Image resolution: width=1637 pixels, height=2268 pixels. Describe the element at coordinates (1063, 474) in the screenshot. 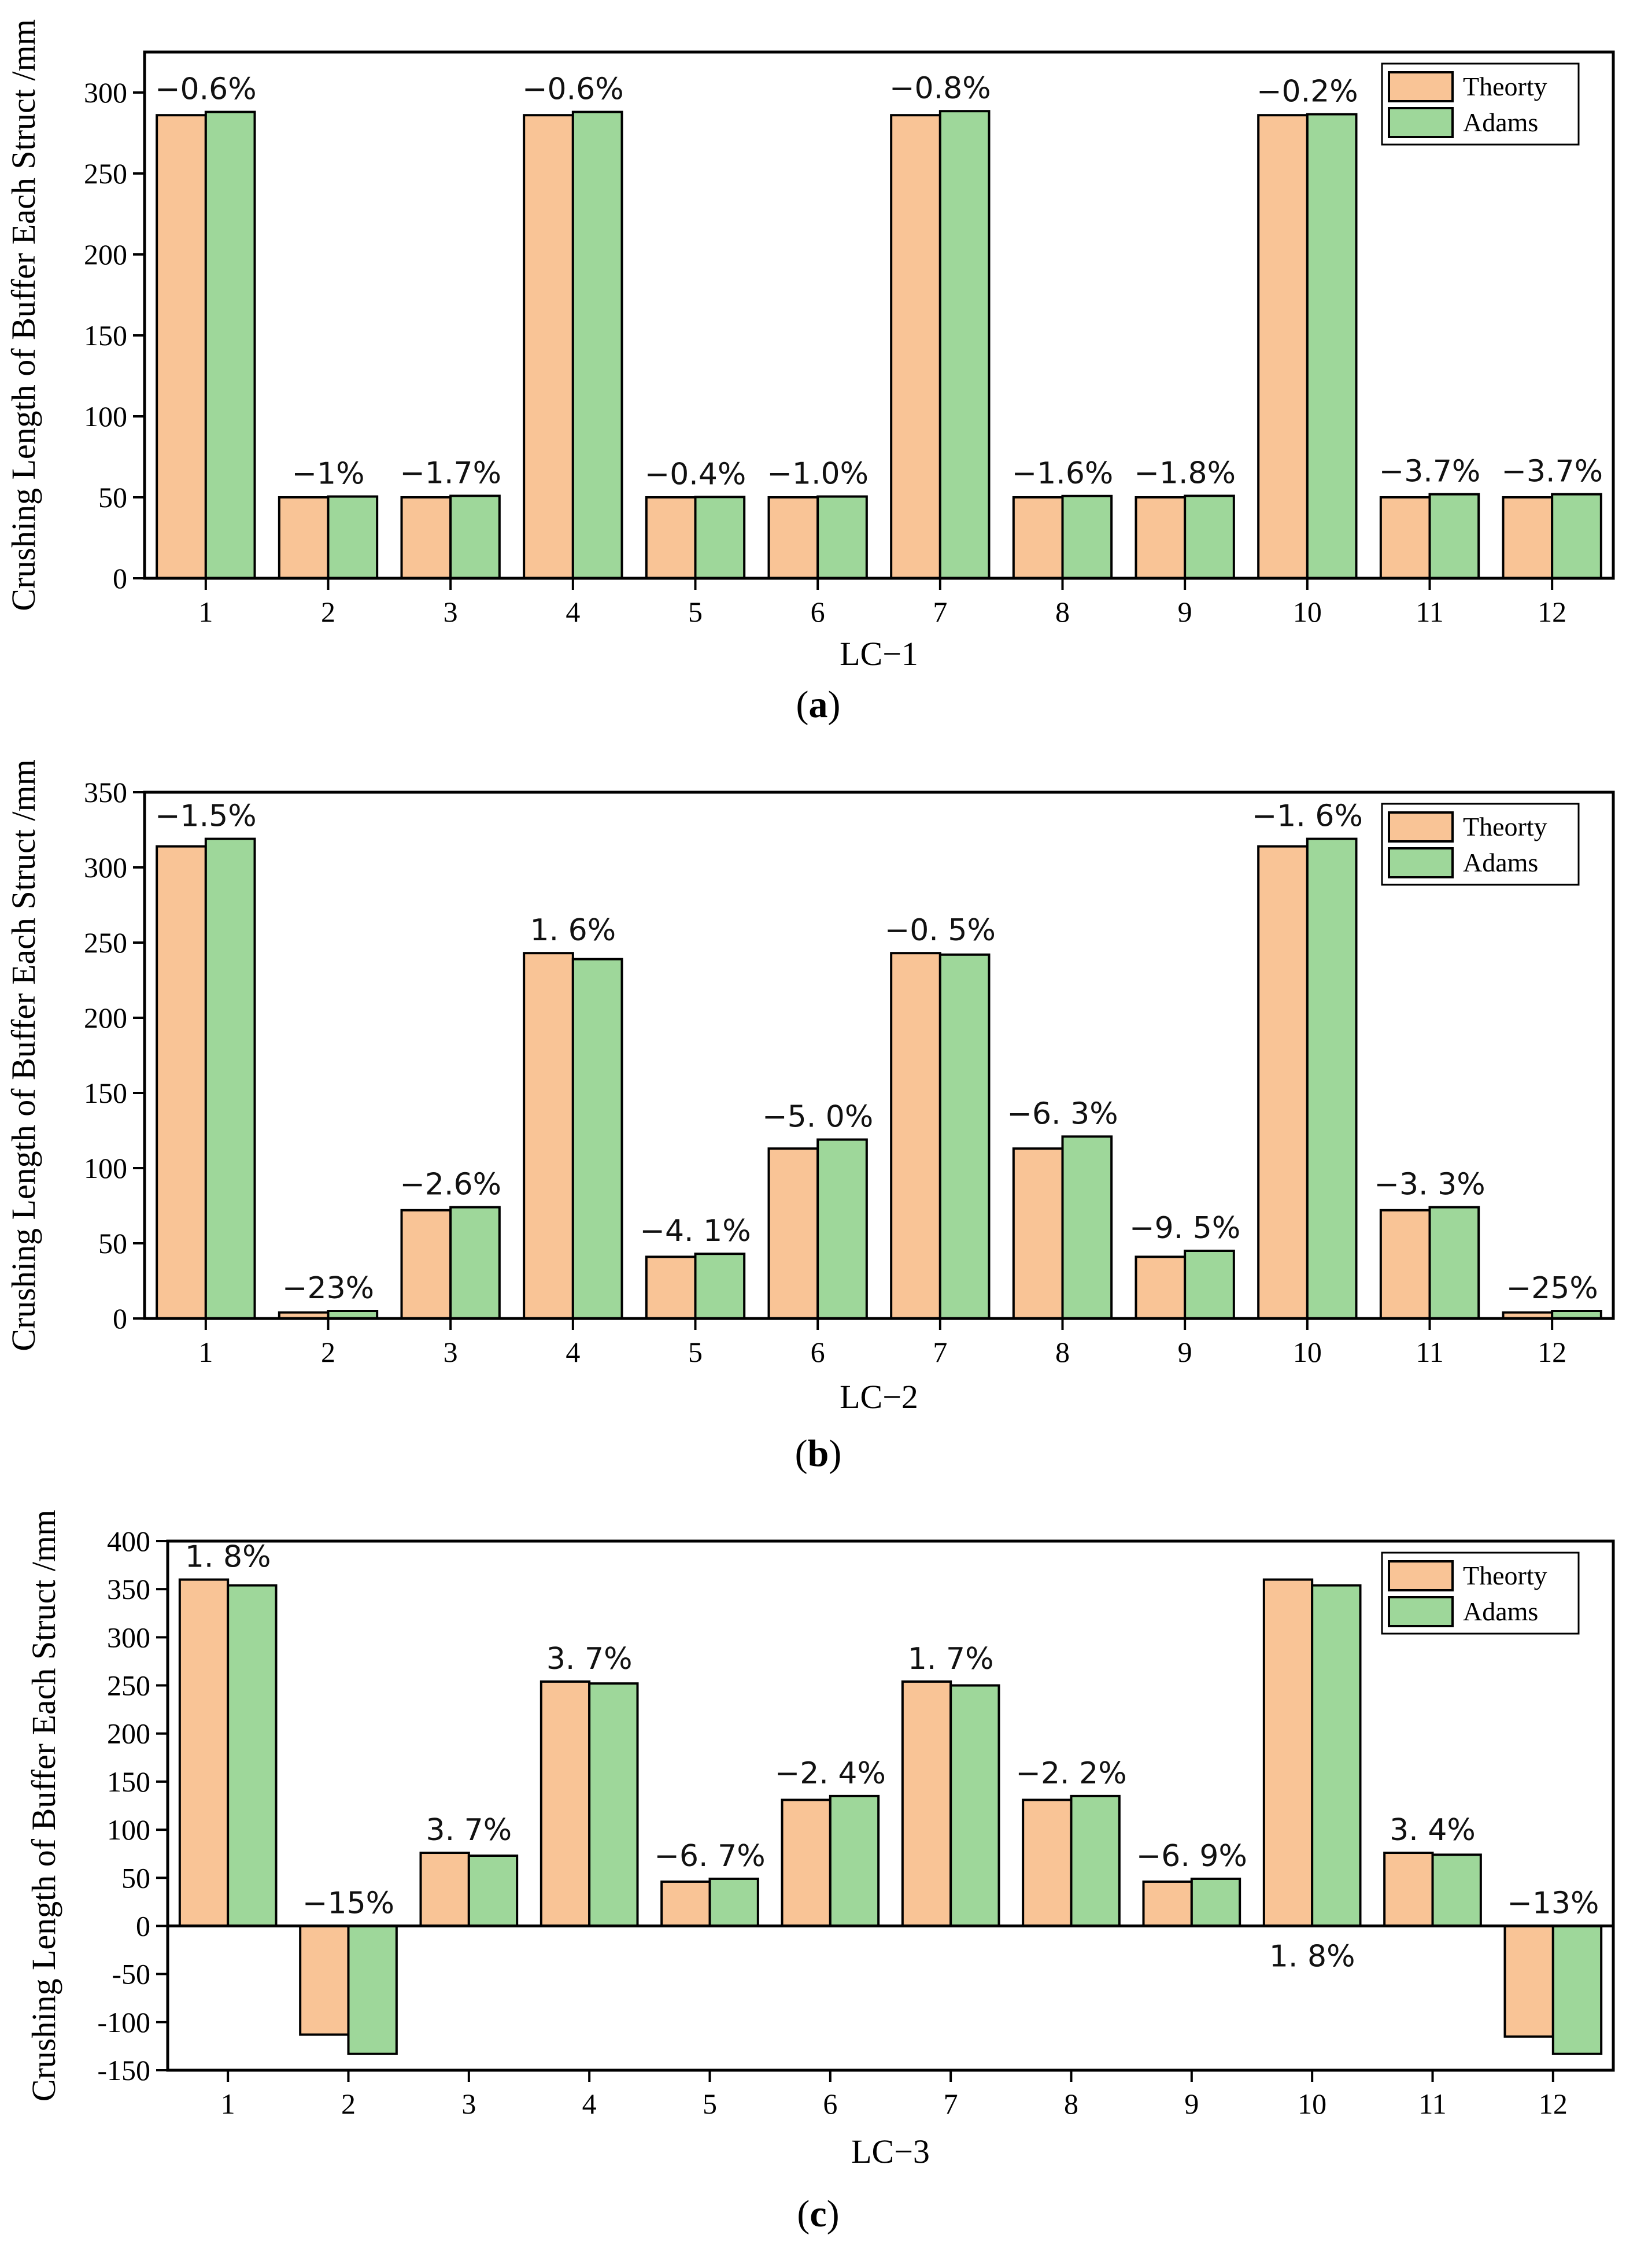

I see `data-label: −1.6%` at that location.